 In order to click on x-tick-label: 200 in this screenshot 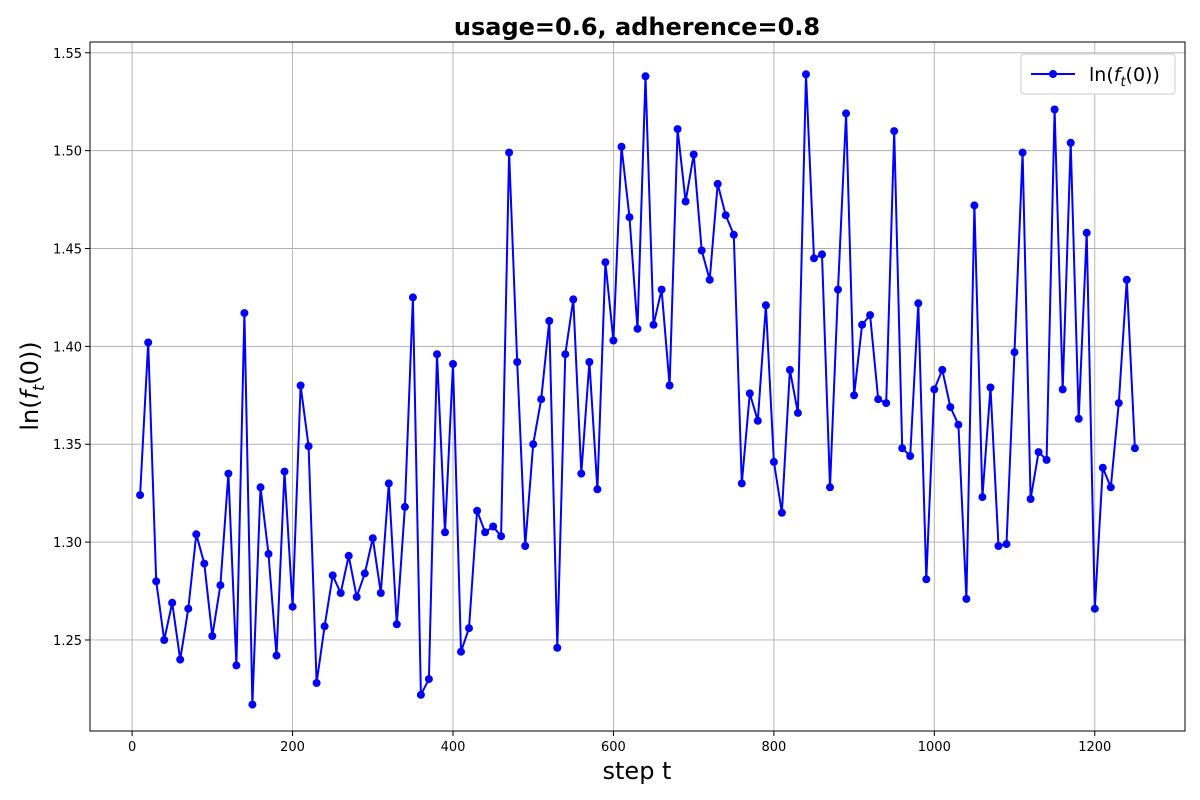, I will do `click(292, 747)`.